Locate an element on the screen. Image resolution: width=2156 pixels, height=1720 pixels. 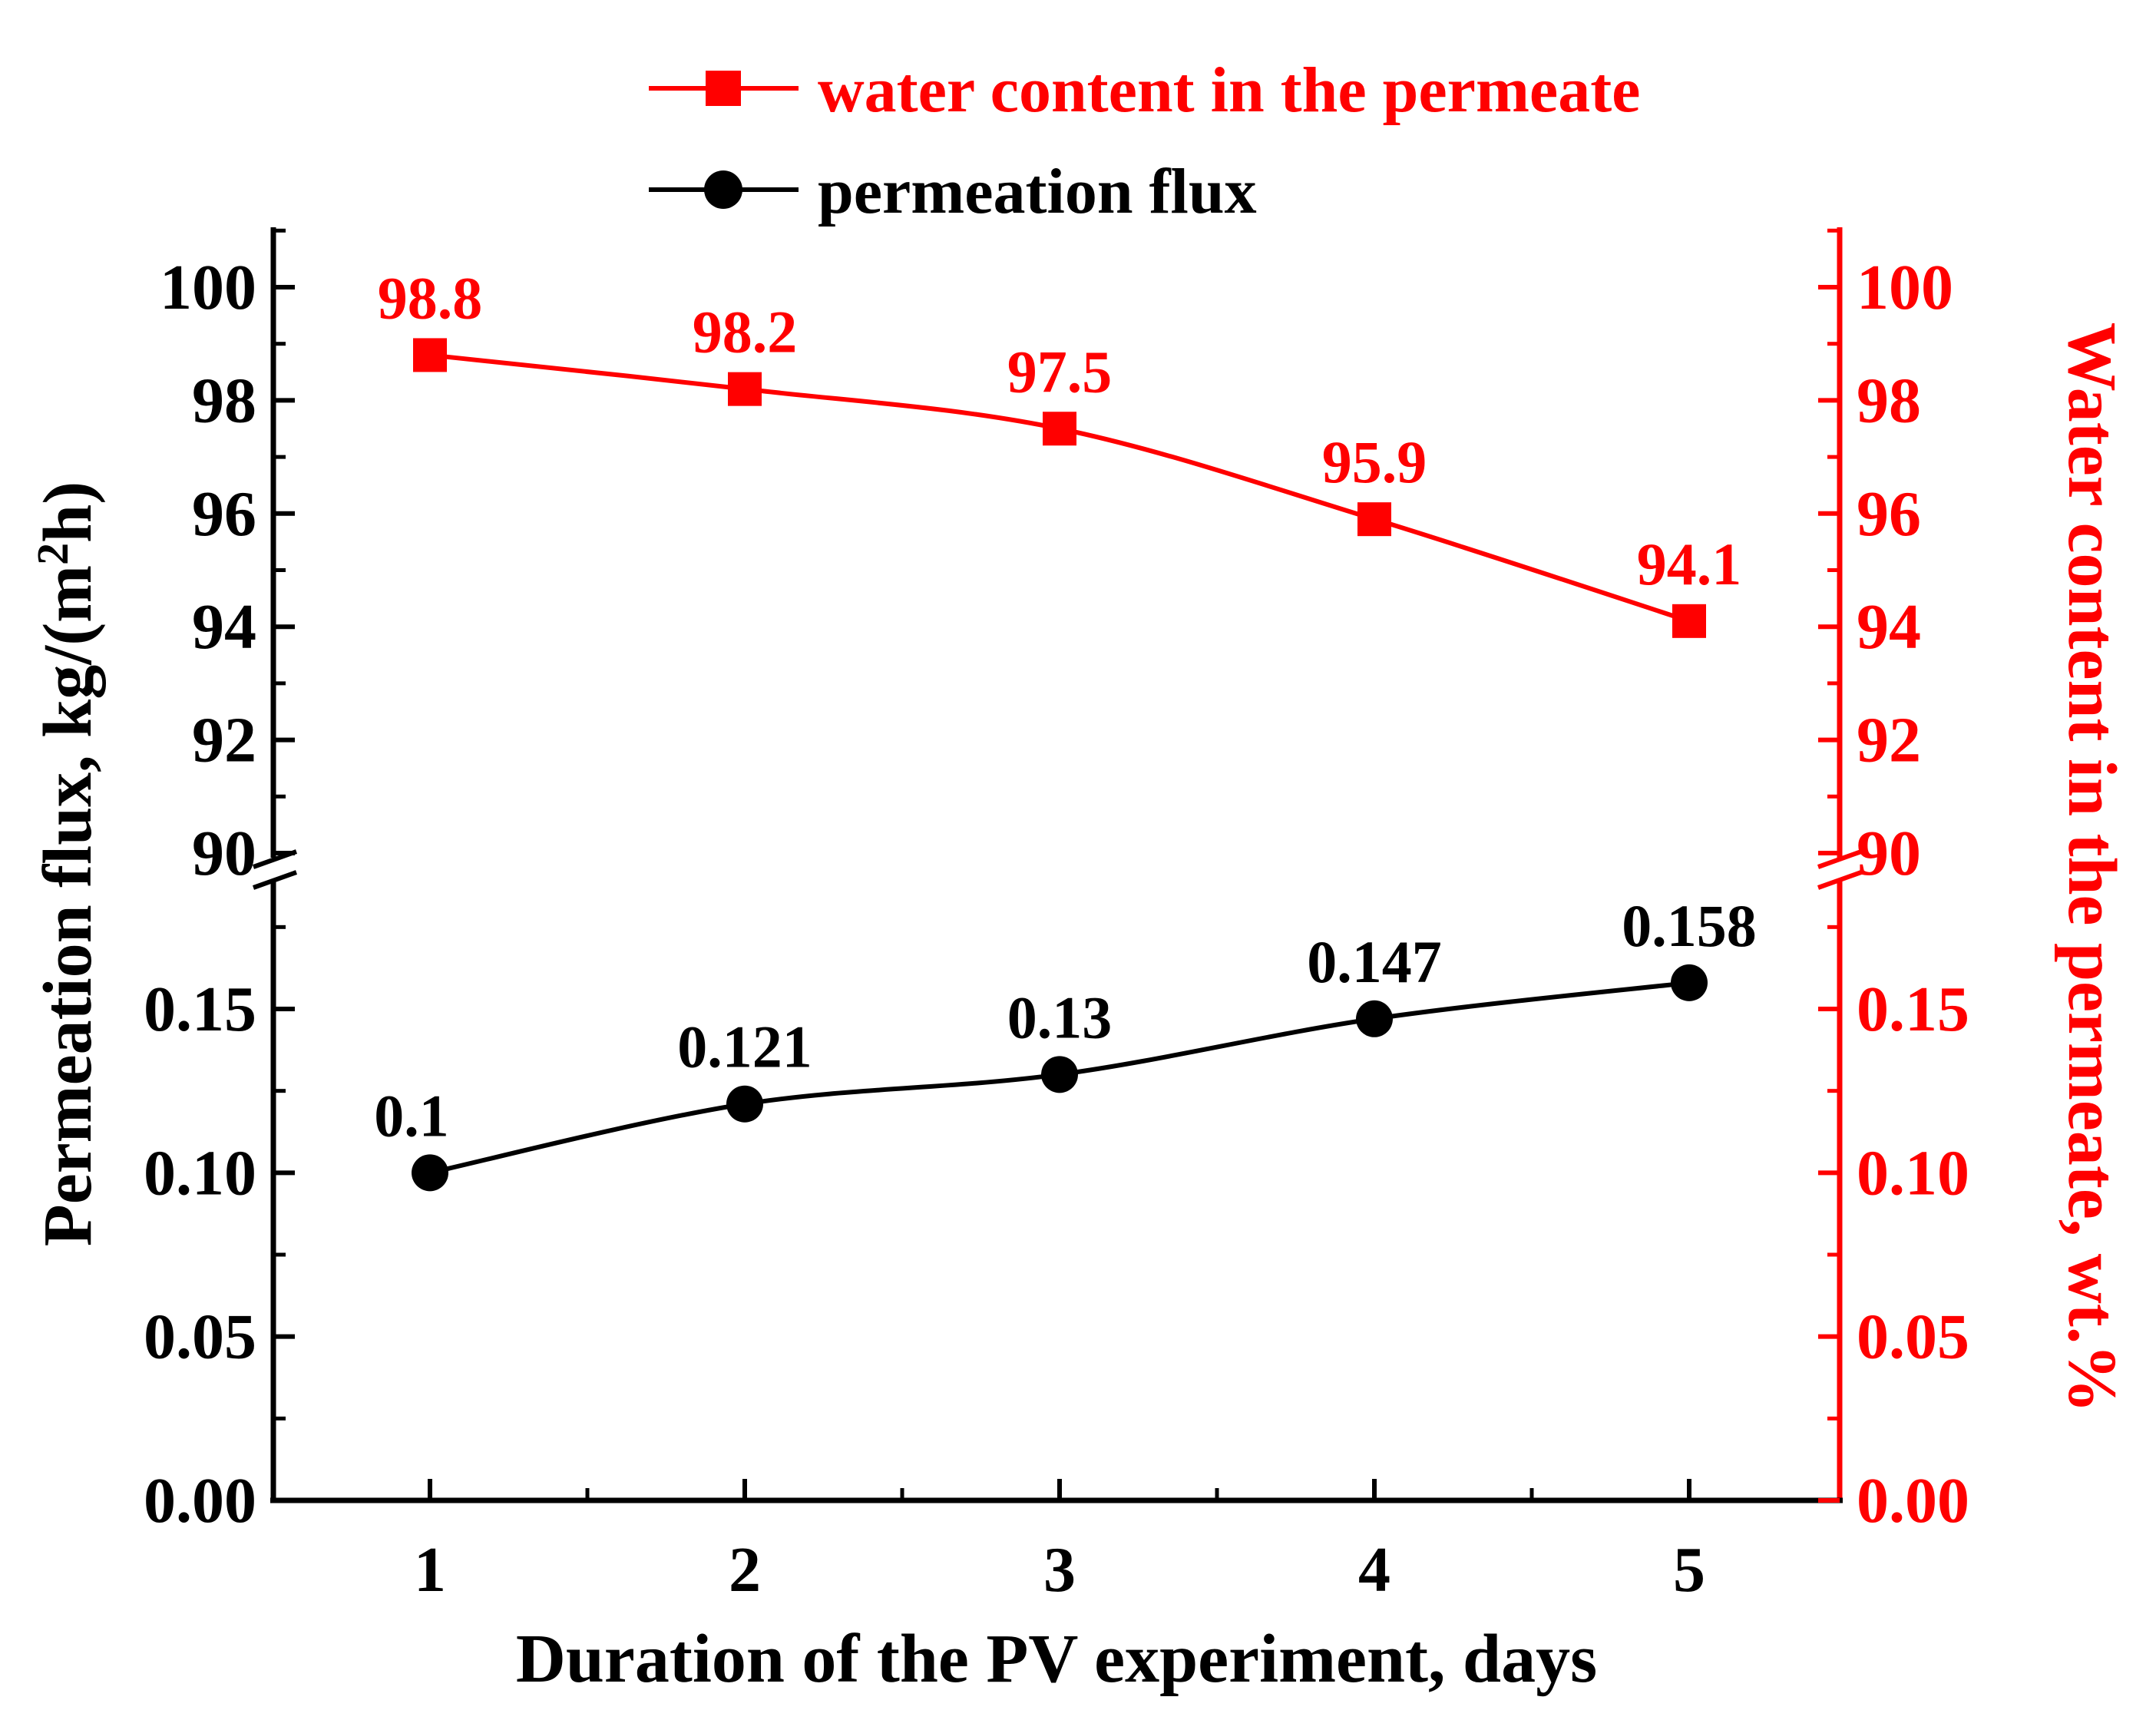
left-lower-tick-label: 0.15 is located at coordinates (200, 1010).